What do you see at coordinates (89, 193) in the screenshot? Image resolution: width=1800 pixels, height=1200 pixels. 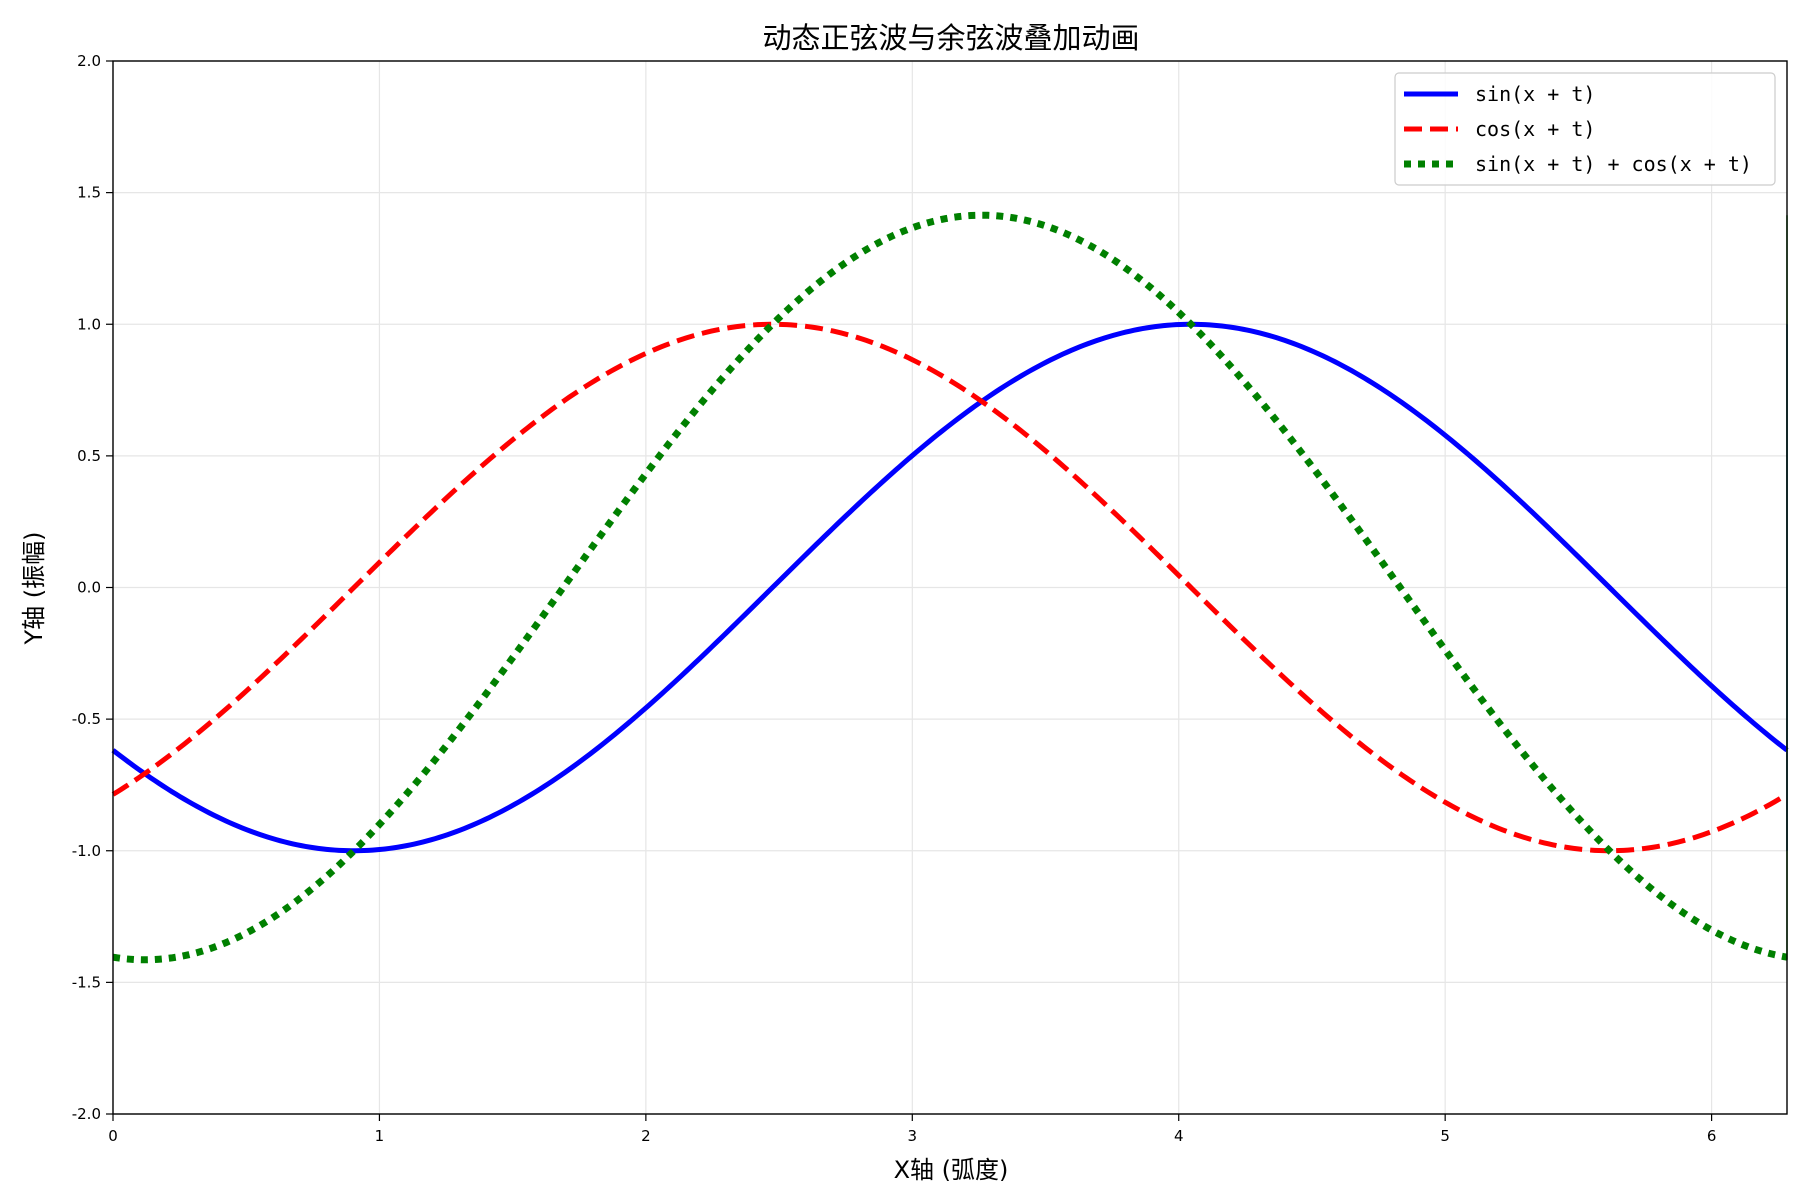 I see `y-tick-label: 1.5` at bounding box center [89, 193].